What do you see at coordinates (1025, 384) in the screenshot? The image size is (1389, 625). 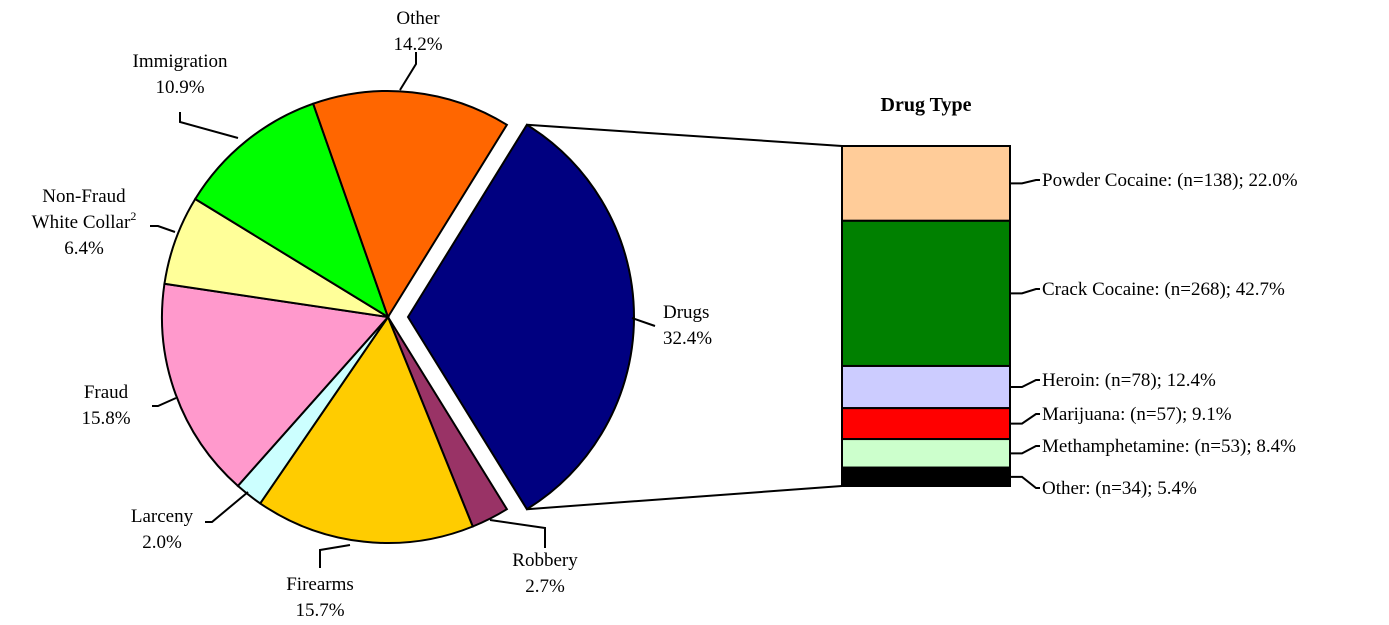 I see `bar-leader-heroin` at bounding box center [1025, 384].